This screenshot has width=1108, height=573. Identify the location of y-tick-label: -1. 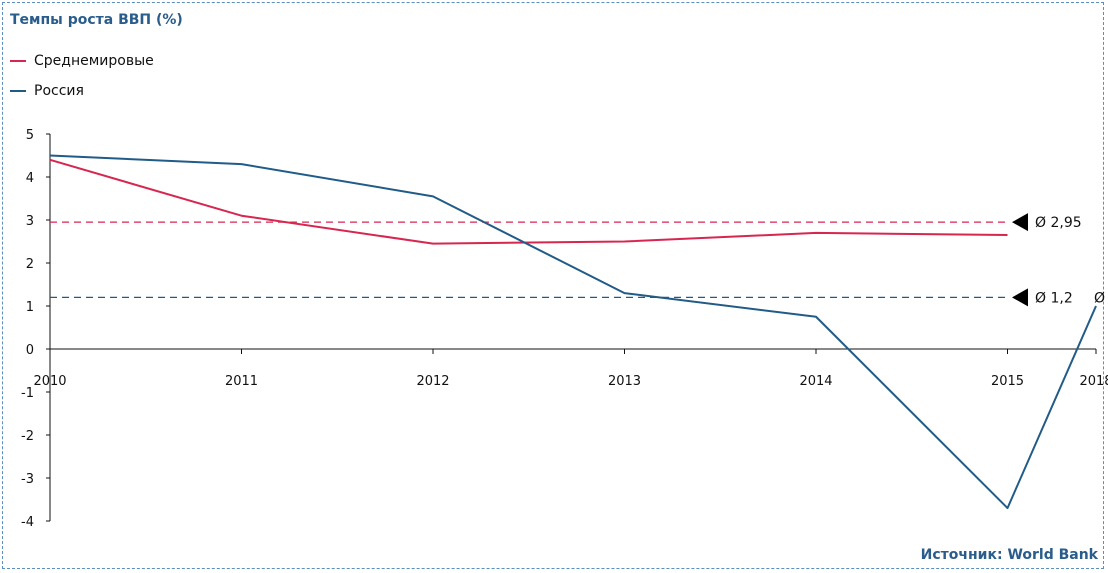
(27, 393).